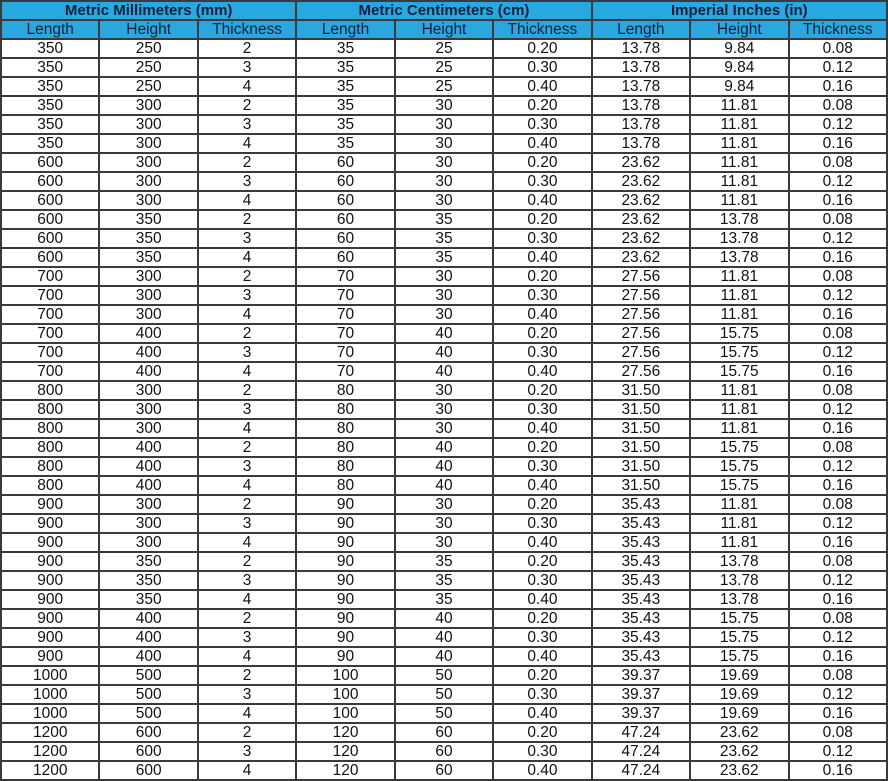  Describe the element at coordinates (345, 580) in the screenshot. I see `table-cell: 90` at that location.